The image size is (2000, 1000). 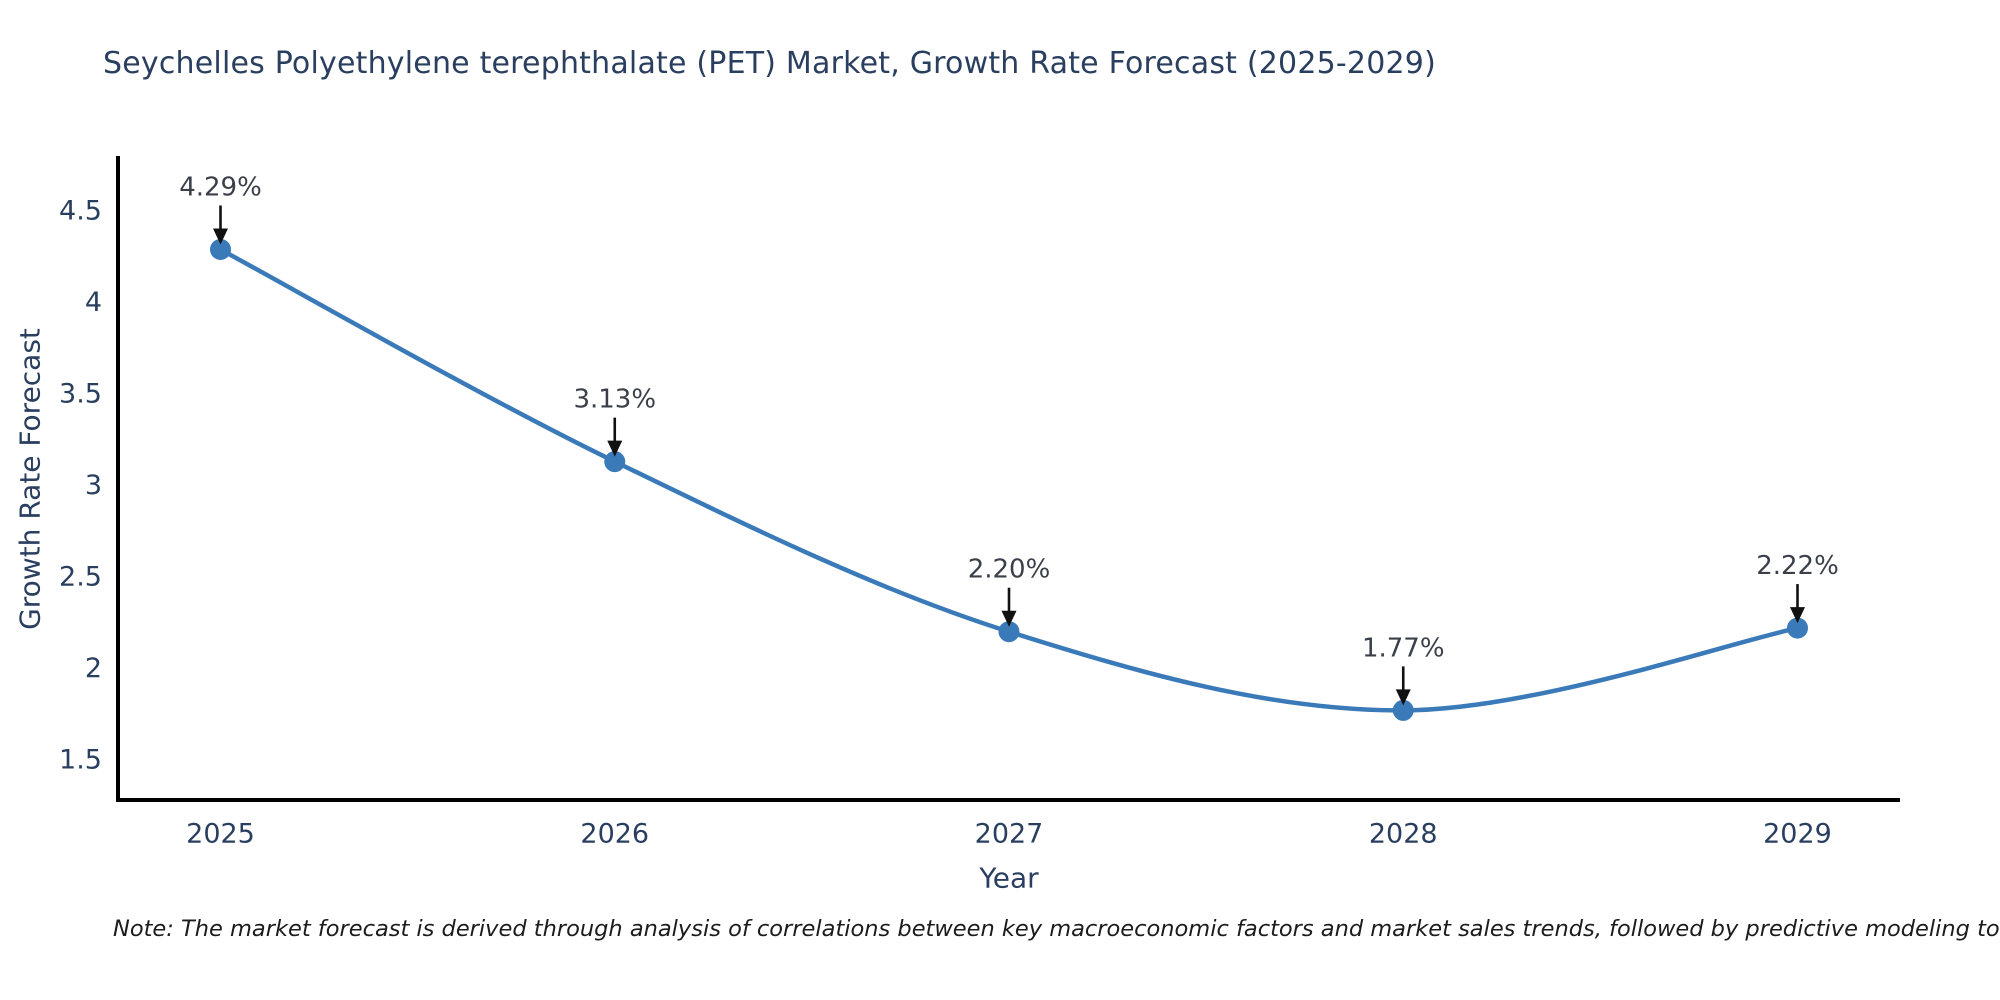 I want to click on y-tick-label: 1.5, so click(x=80, y=759).